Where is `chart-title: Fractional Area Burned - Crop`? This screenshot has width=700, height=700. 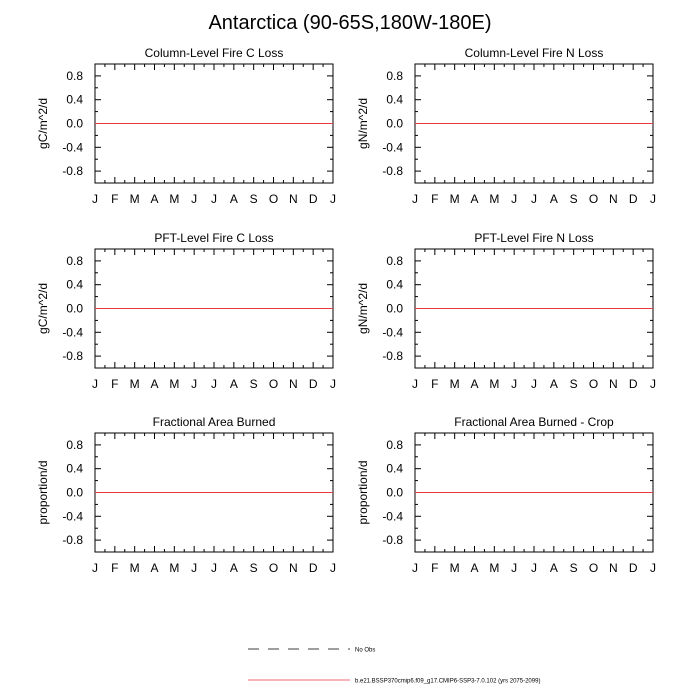 chart-title: Fractional Area Burned - Crop is located at coordinates (534, 422).